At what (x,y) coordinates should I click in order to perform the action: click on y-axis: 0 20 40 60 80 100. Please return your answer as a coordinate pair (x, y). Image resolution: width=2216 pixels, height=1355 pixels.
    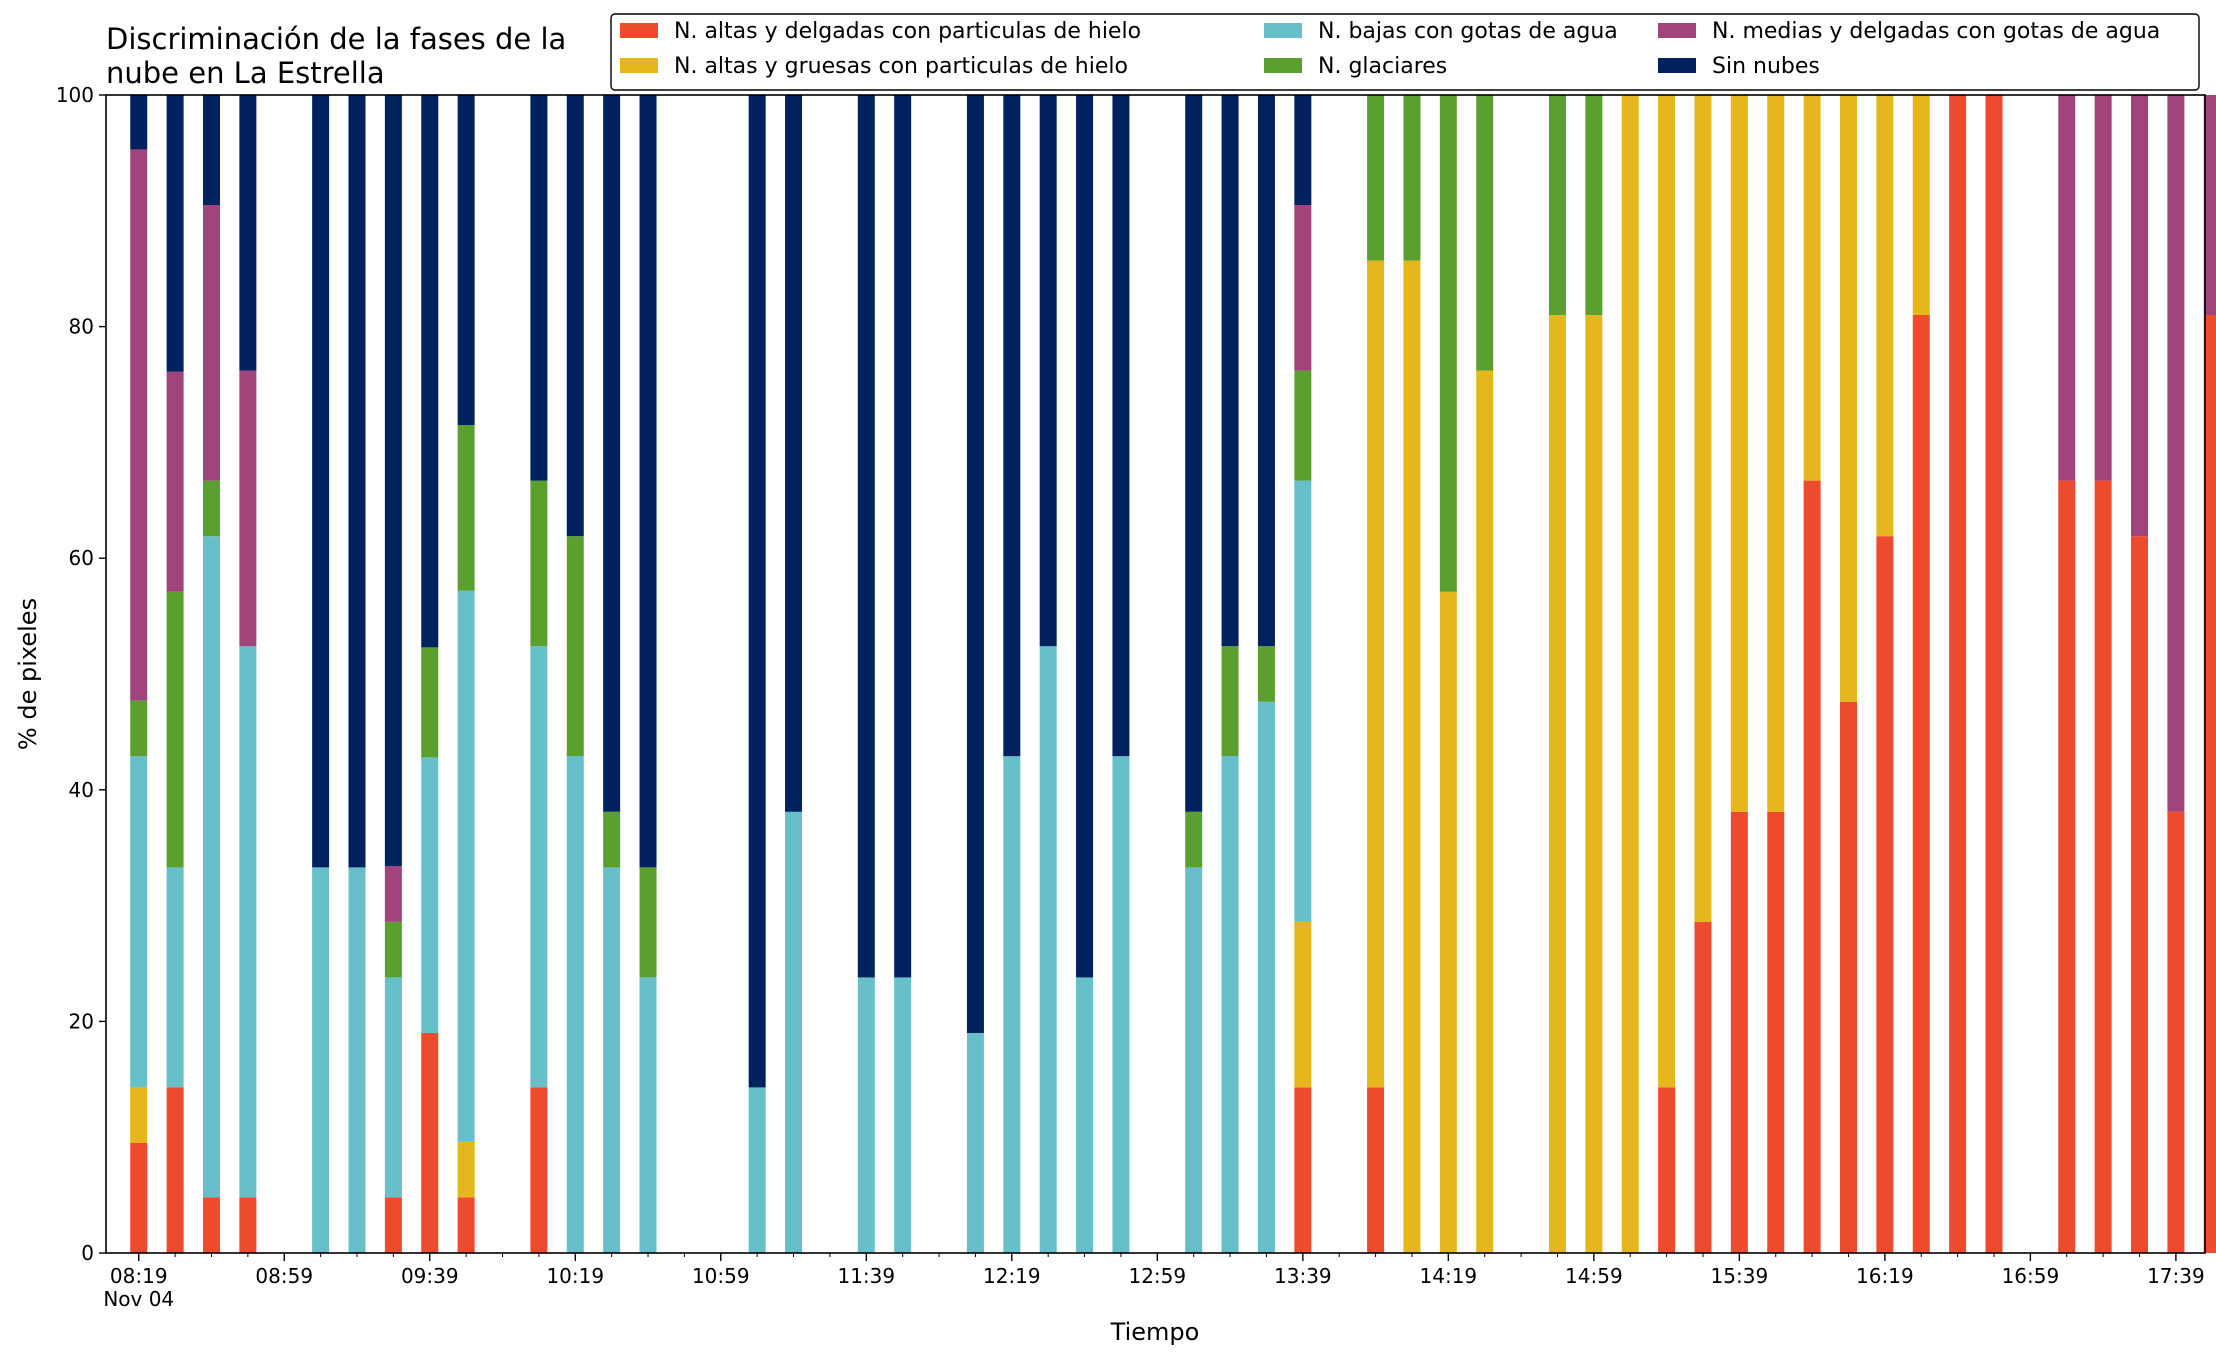
    Looking at the image, I should click on (81, 674).